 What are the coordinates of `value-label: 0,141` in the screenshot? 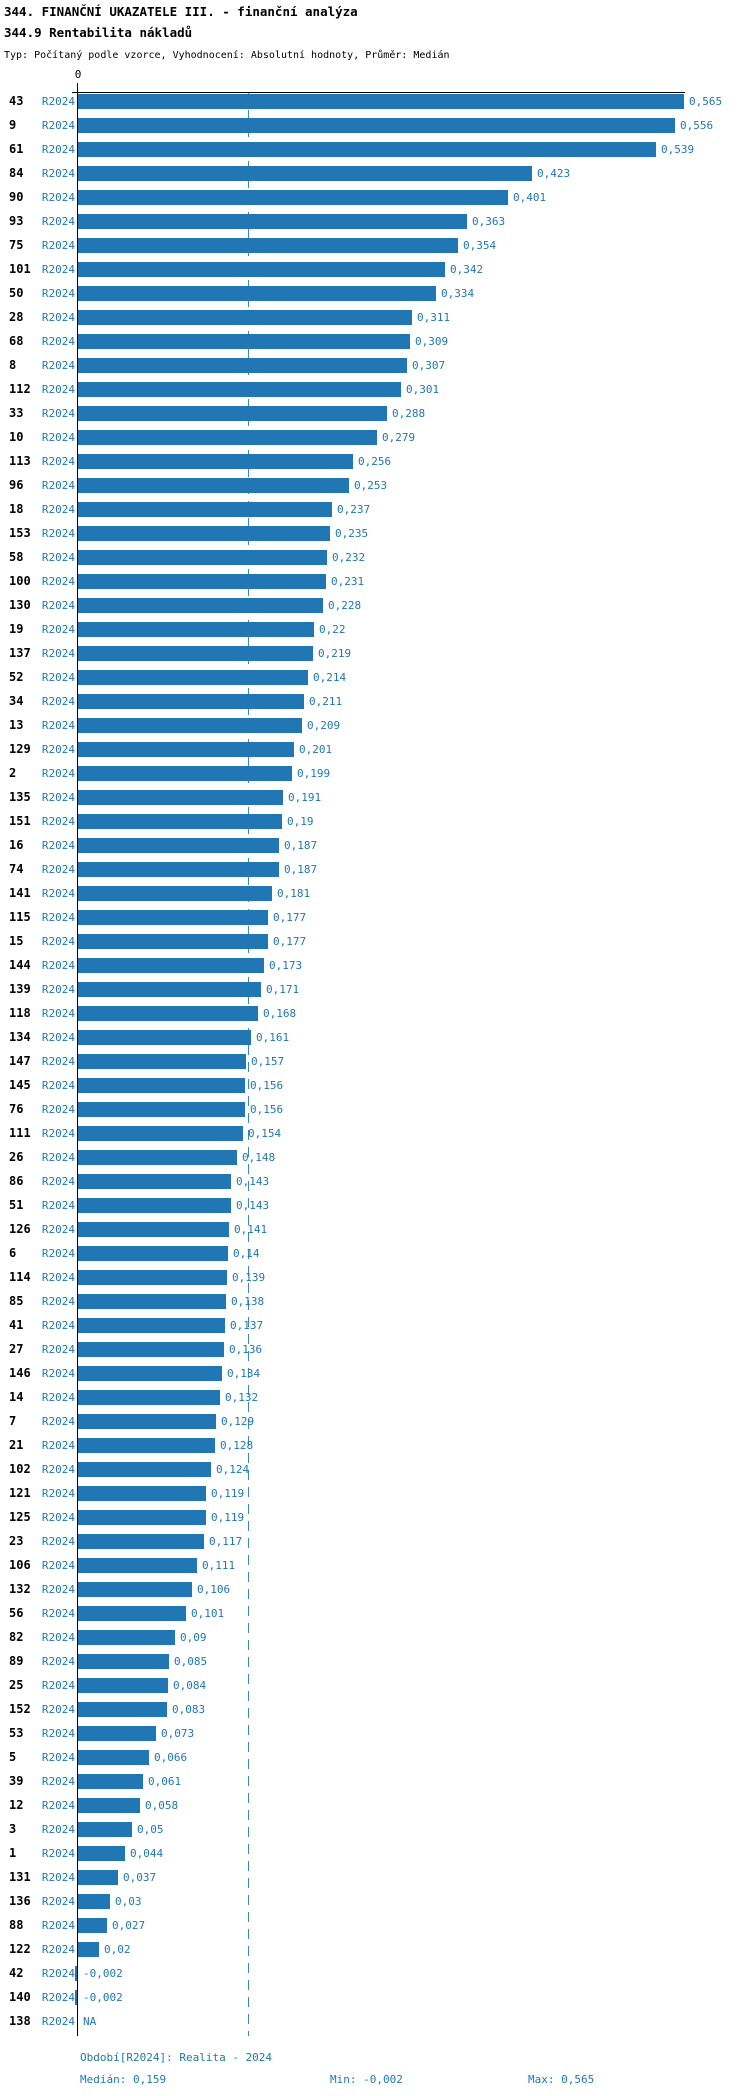 It's located at (251, 1229).